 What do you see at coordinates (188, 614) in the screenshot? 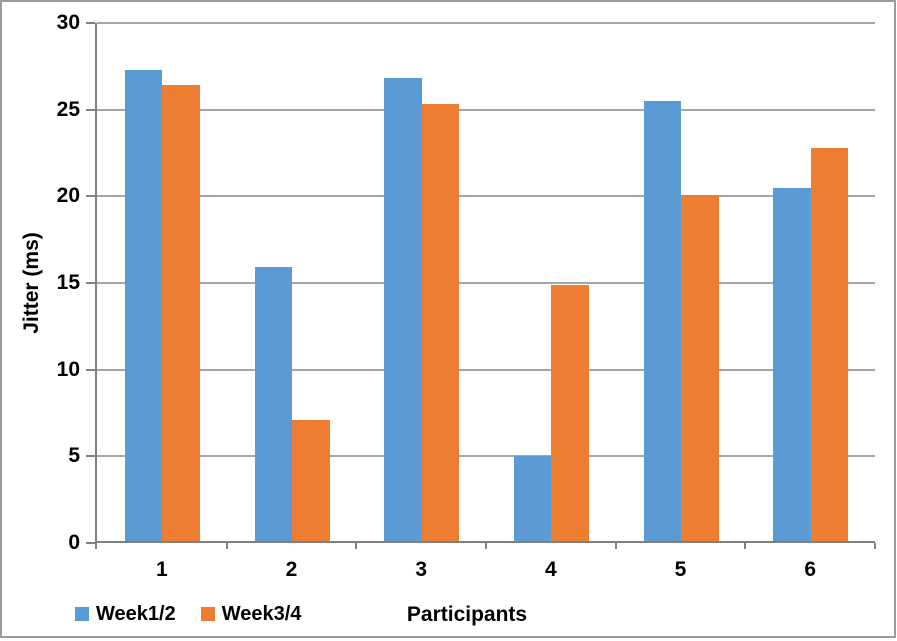
I see `legend: Week1/2 Week3/4` at bounding box center [188, 614].